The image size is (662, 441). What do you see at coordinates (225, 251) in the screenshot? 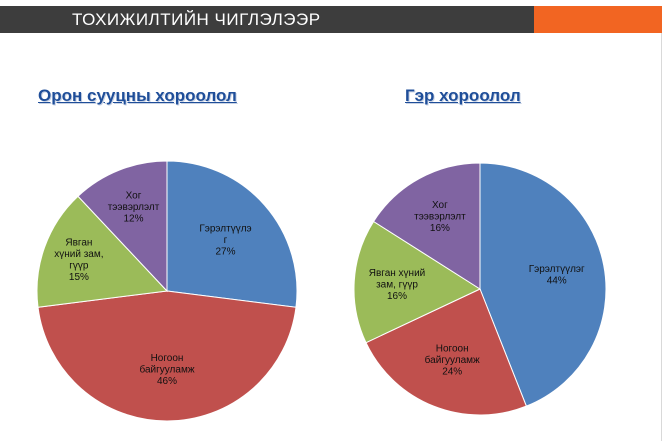
I see `slice-percent-label: 27%` at bounding box center [225, 251].